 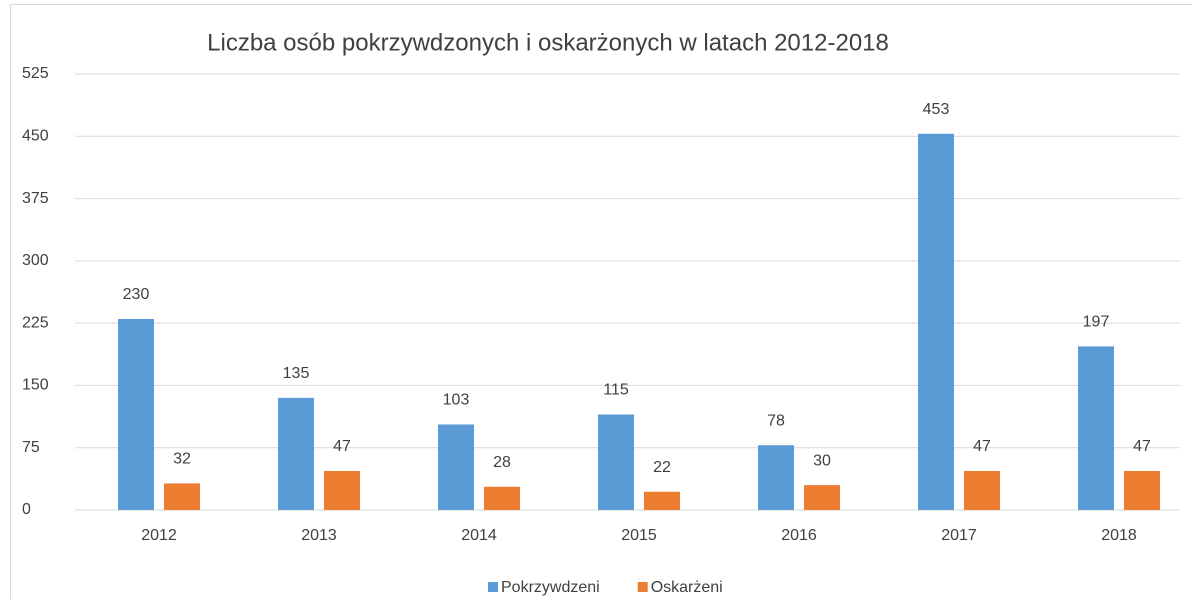 I want to click on data-label: 453, so click(x=936, y=109).